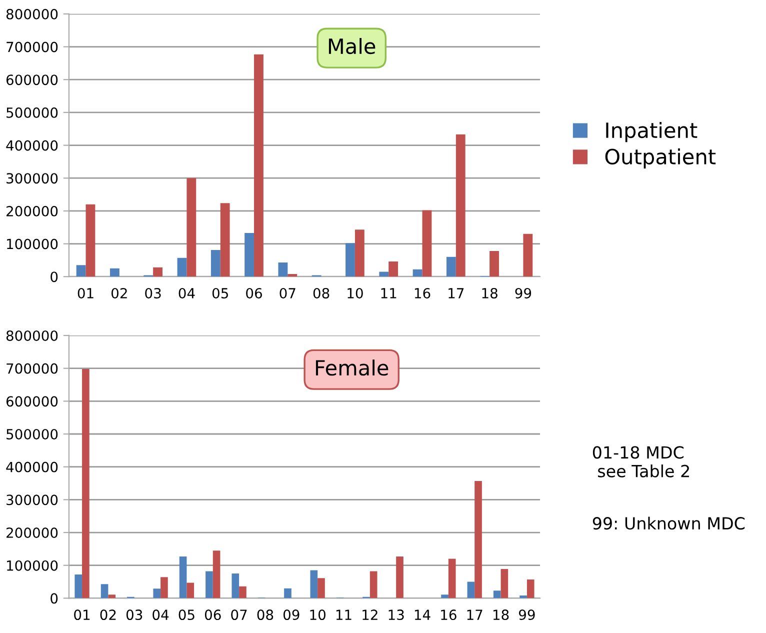 Image resolution: width=766 pixels, height=633 pixels. I want to click on text: Female, so click(352, 368).